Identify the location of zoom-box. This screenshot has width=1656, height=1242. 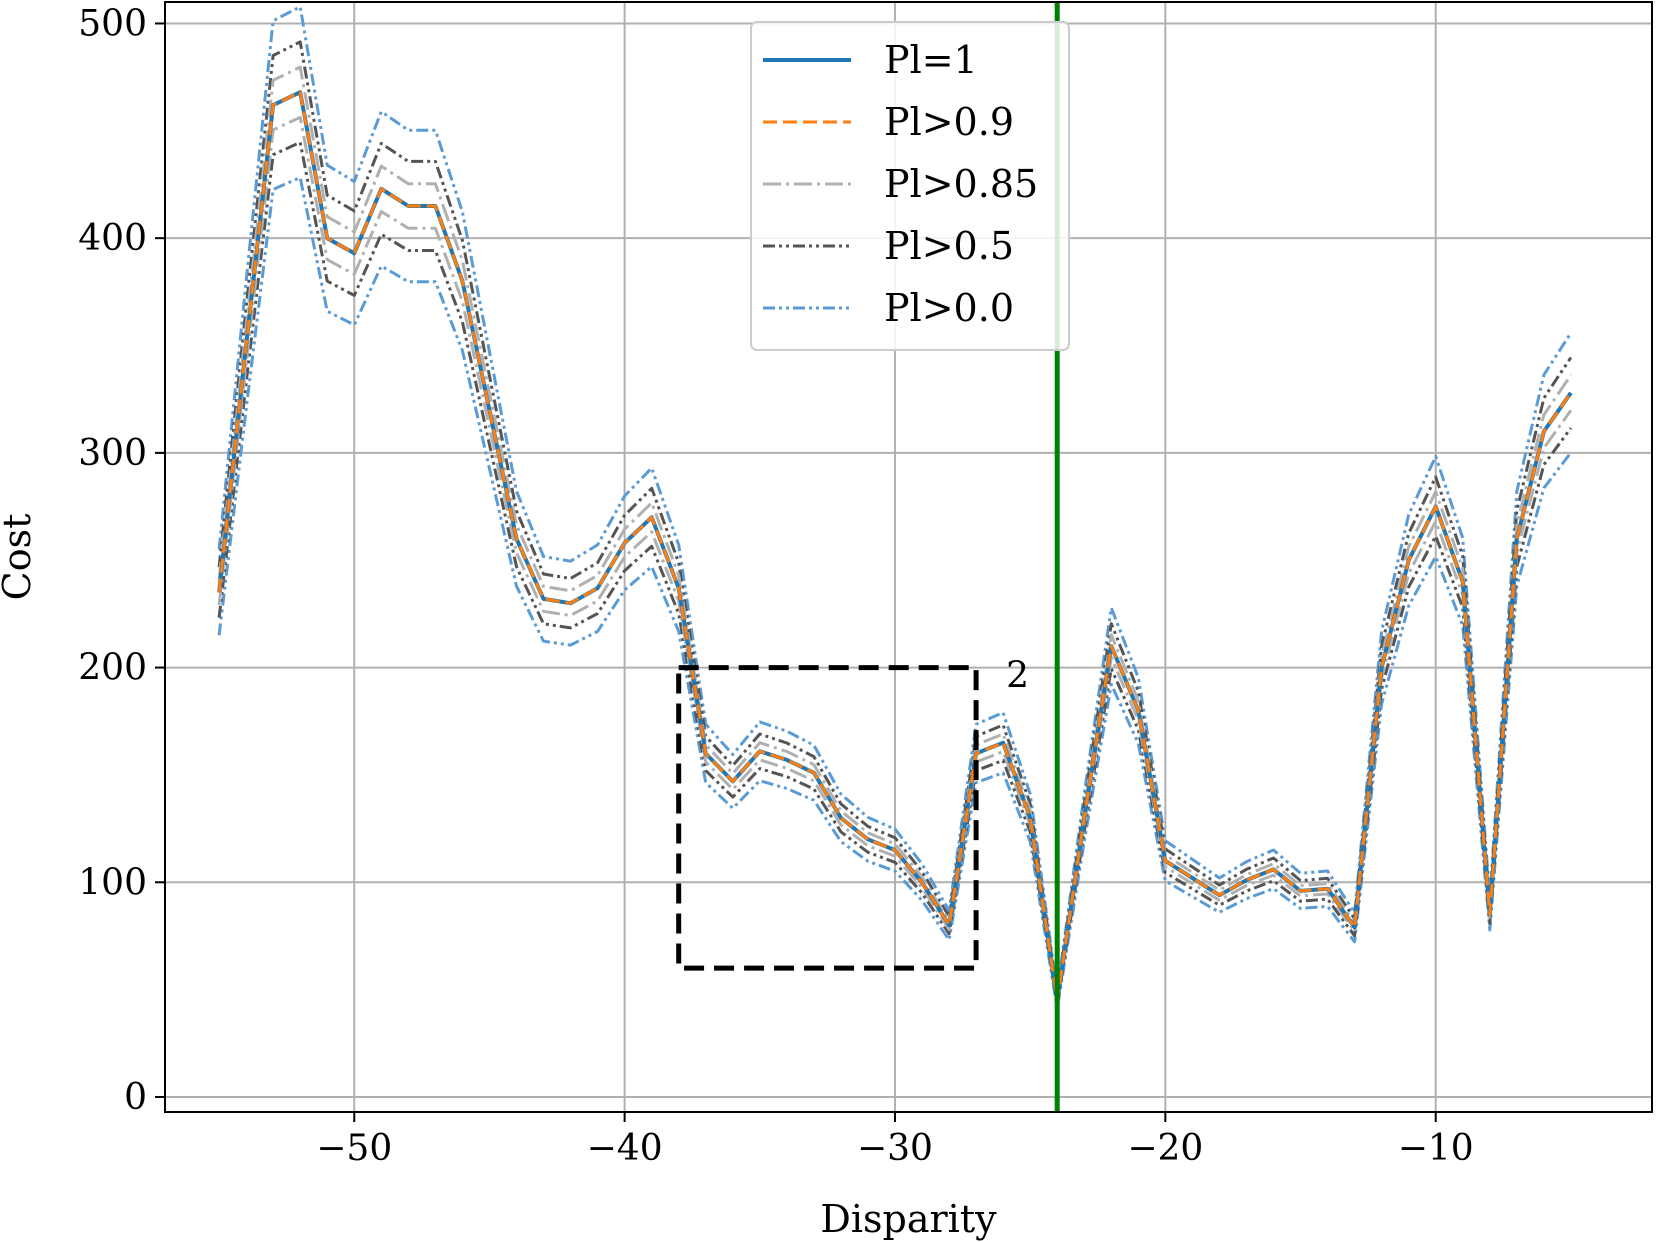
(827, 818).